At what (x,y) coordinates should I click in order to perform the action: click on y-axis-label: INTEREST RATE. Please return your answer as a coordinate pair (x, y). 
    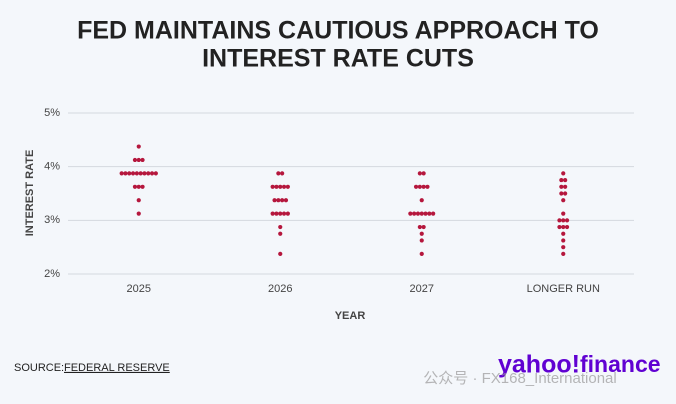
    Looking at the image, I should click on (30, 193).